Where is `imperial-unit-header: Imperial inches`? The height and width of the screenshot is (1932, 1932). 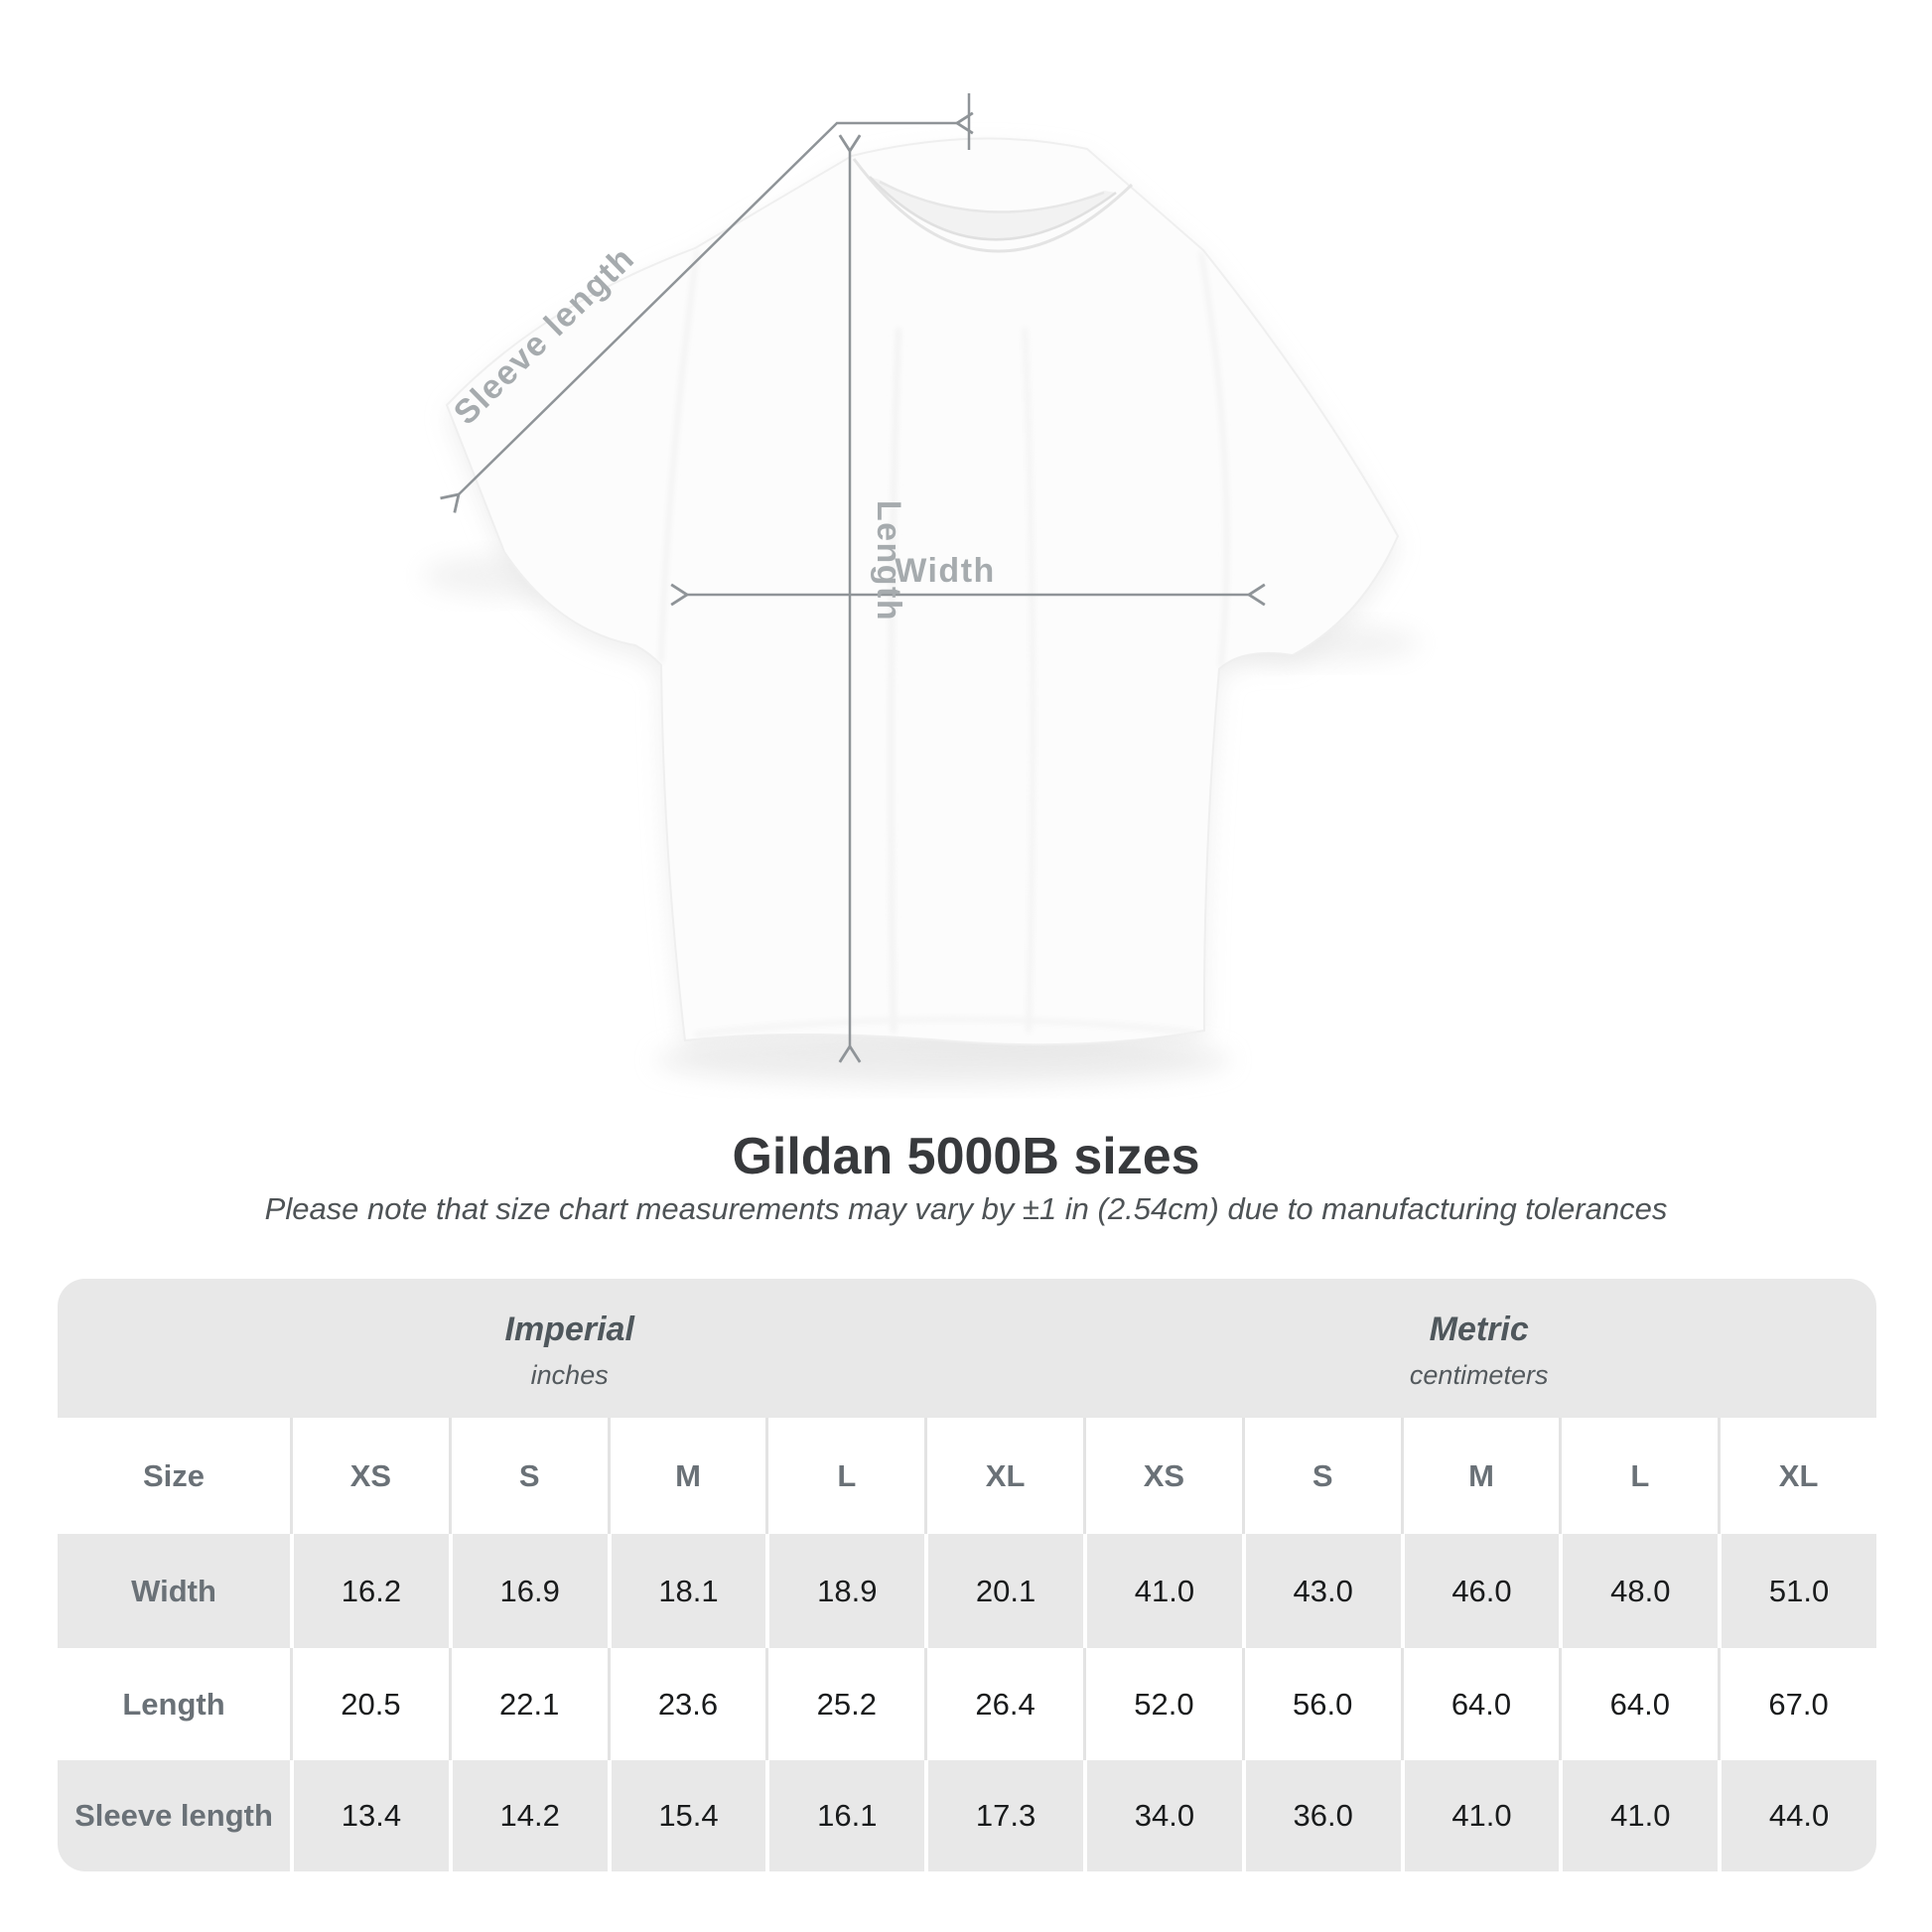
imperial-unit-header: Imperial inches is located at coordinates (569, 1348).